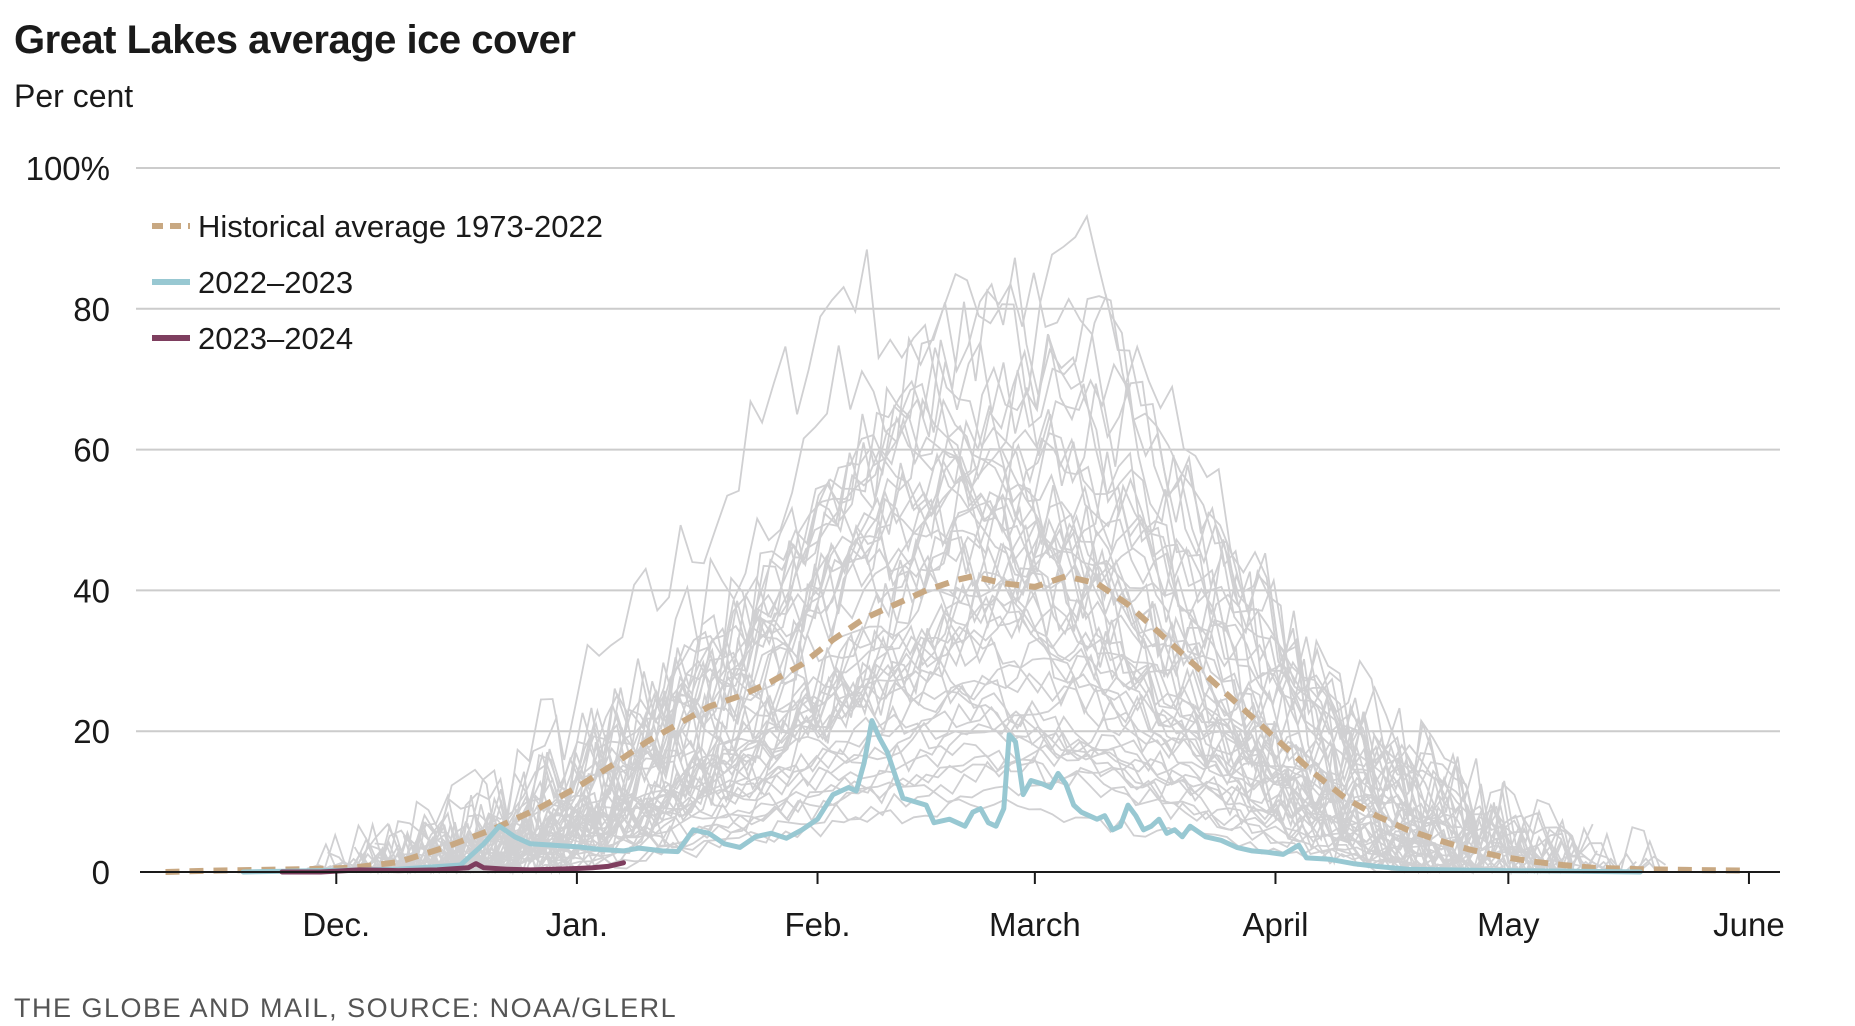 This screenshot has height=1026, width=1855. Describe the element at coordinates (1035, 924) in the screenshot. I see `x-tick-label: March` at that location.